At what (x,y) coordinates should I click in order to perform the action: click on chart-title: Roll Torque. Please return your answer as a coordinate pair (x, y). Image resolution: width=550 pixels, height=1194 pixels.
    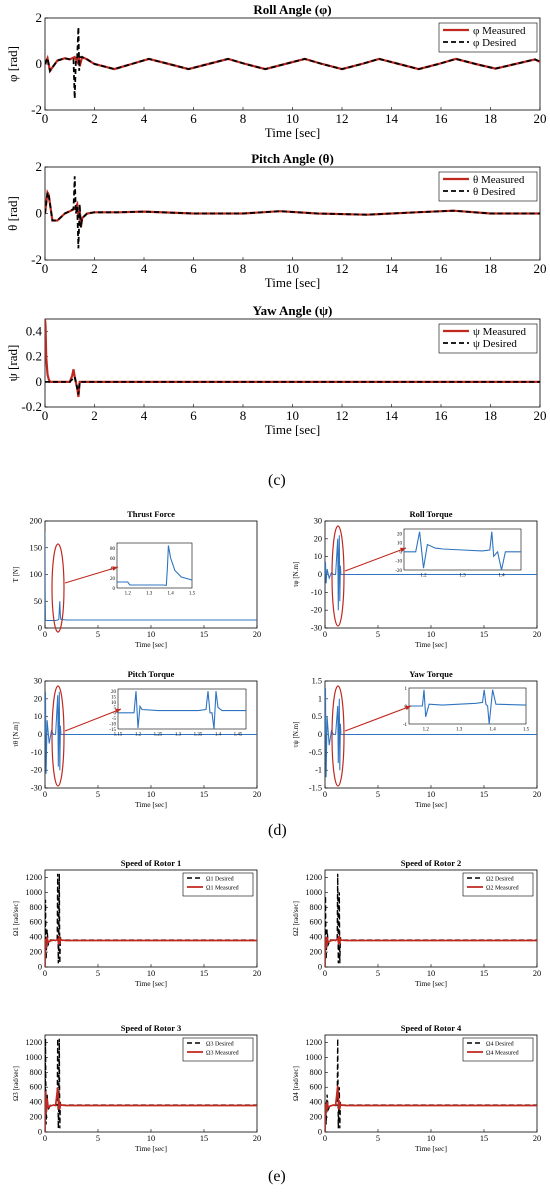
    Looking at the image, I should click on (430, 514).